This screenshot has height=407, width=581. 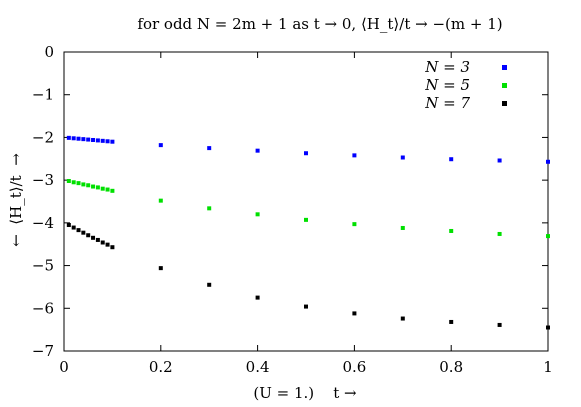 I want to click on x-tick-label: 0.8, so click(x=451, y=367).